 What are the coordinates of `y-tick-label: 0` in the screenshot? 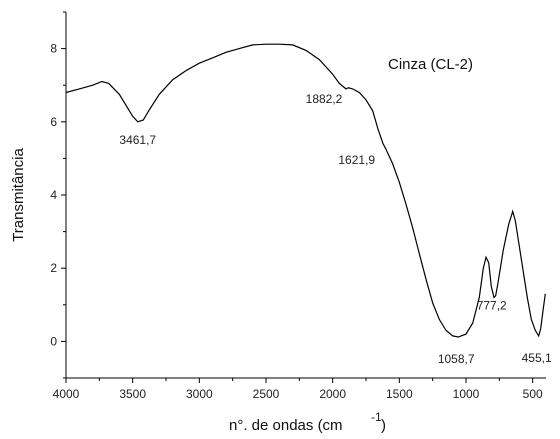 It's located at (53, 341).